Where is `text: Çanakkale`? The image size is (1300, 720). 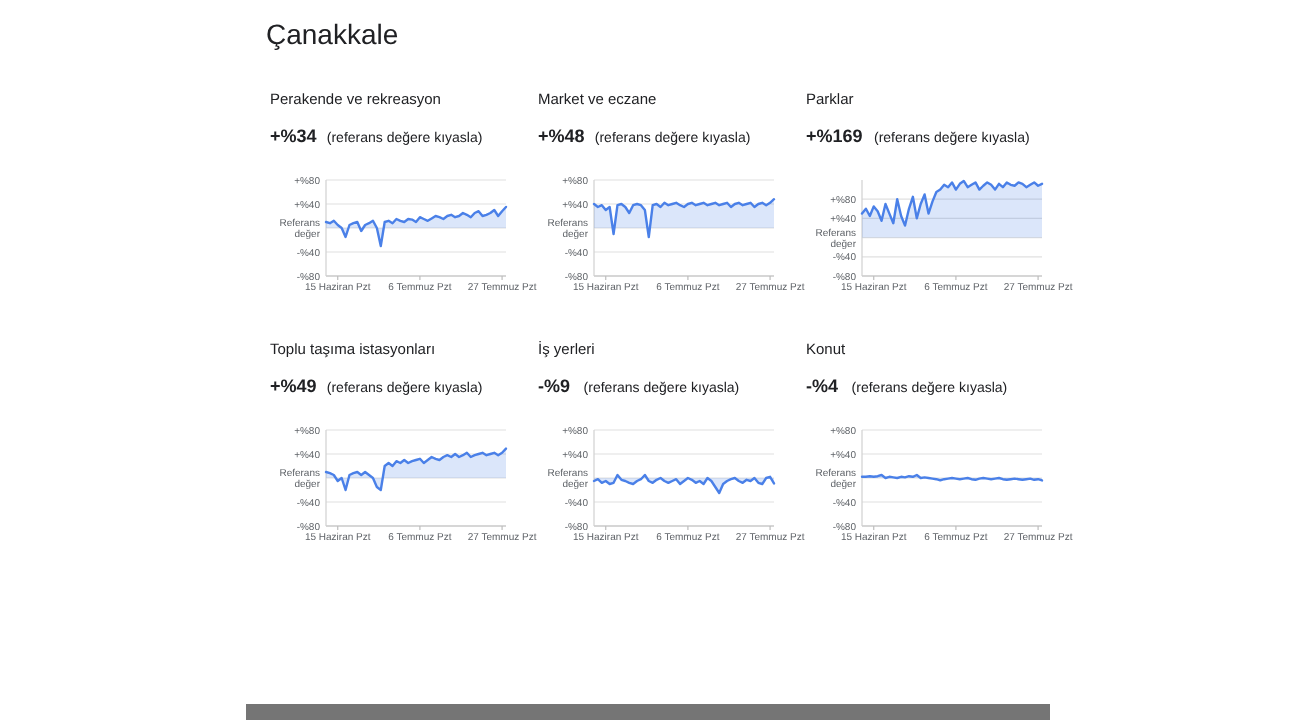 text: Çanakkale is located at coordinates (332, 34).